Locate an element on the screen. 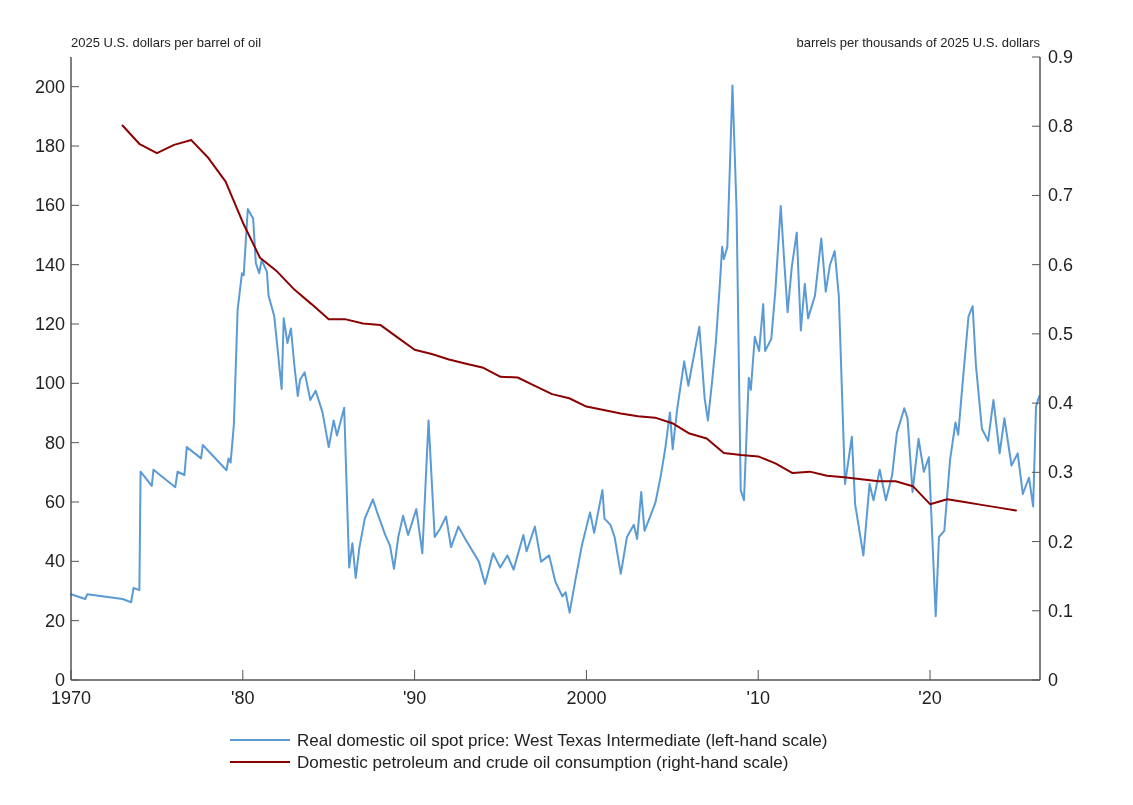  y2-tick-label: 0.2 is located at coordinates (1061, 541).